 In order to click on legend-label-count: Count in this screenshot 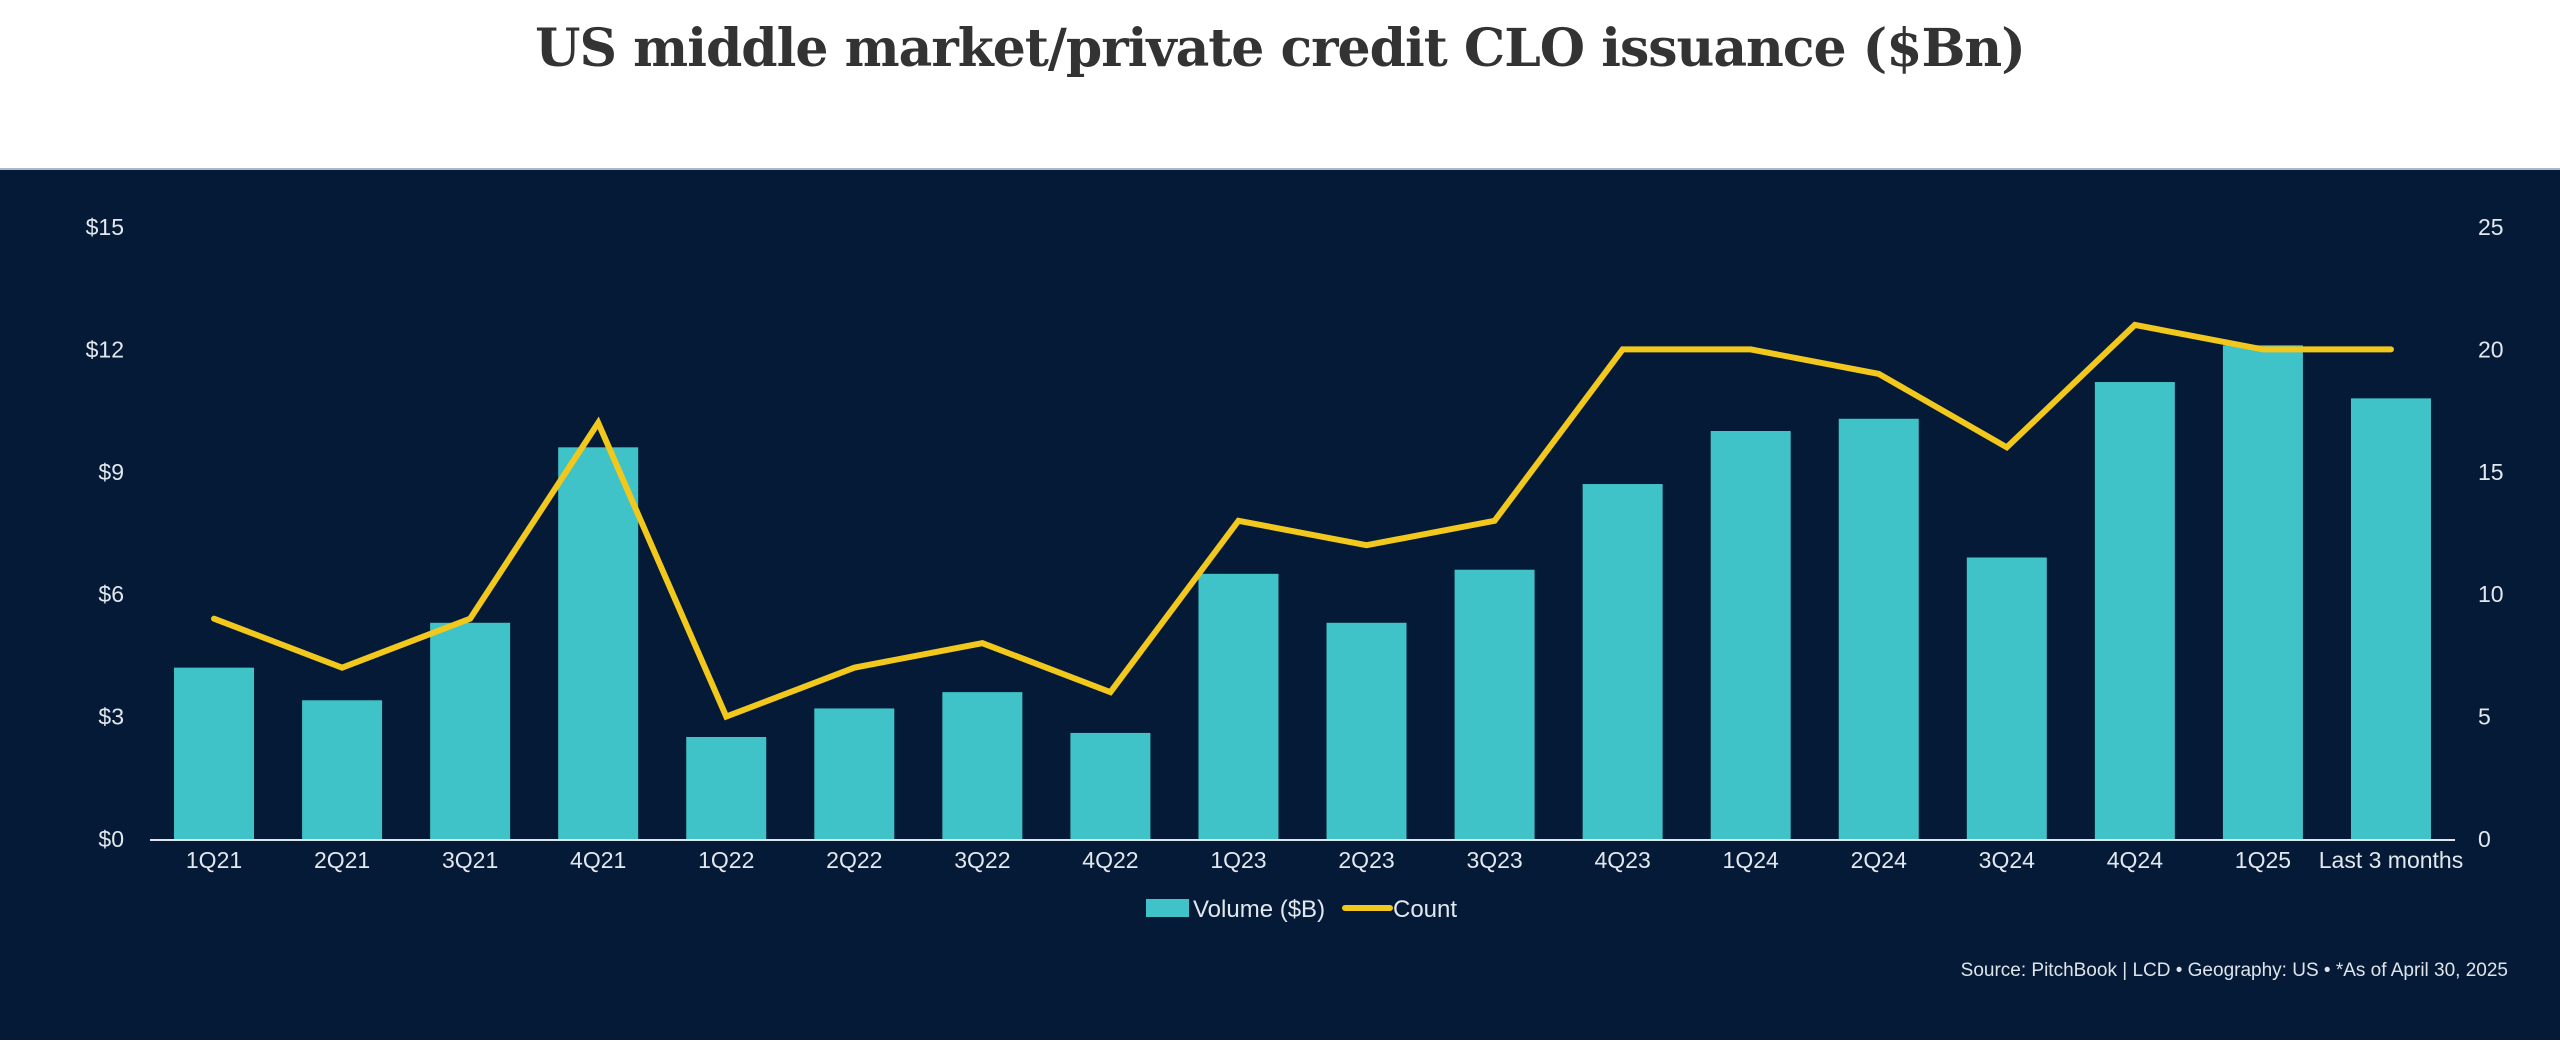, I will do `click(1425, 909)`.